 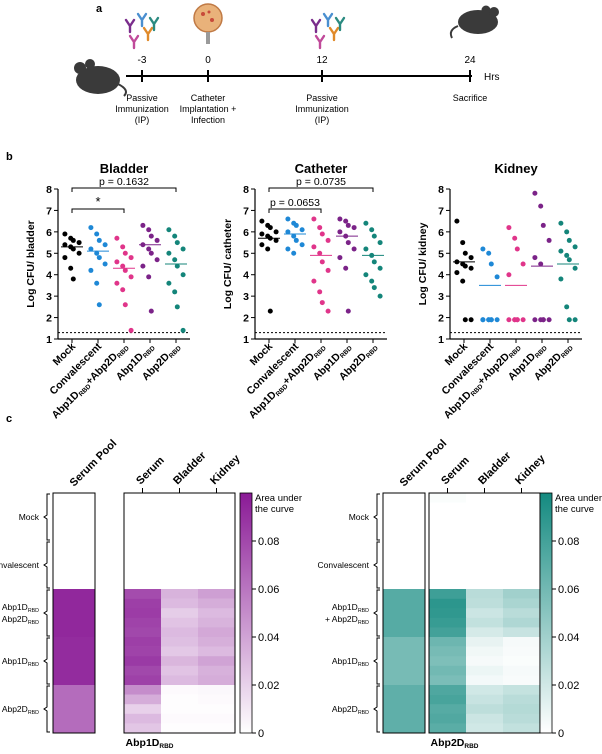 I want to click on group-label: Abp1DRBD, so click(x=20, y=662).